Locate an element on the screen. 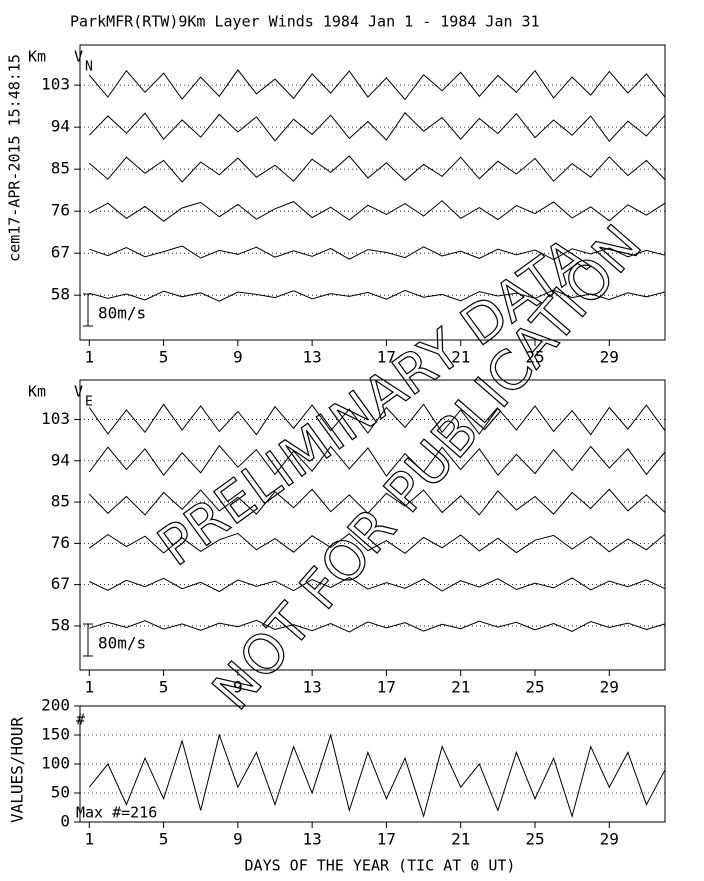 Image resolution: width=704 pixels, height=881 pixels. annotation: Max #=216 is located at coordinates (116, 813).